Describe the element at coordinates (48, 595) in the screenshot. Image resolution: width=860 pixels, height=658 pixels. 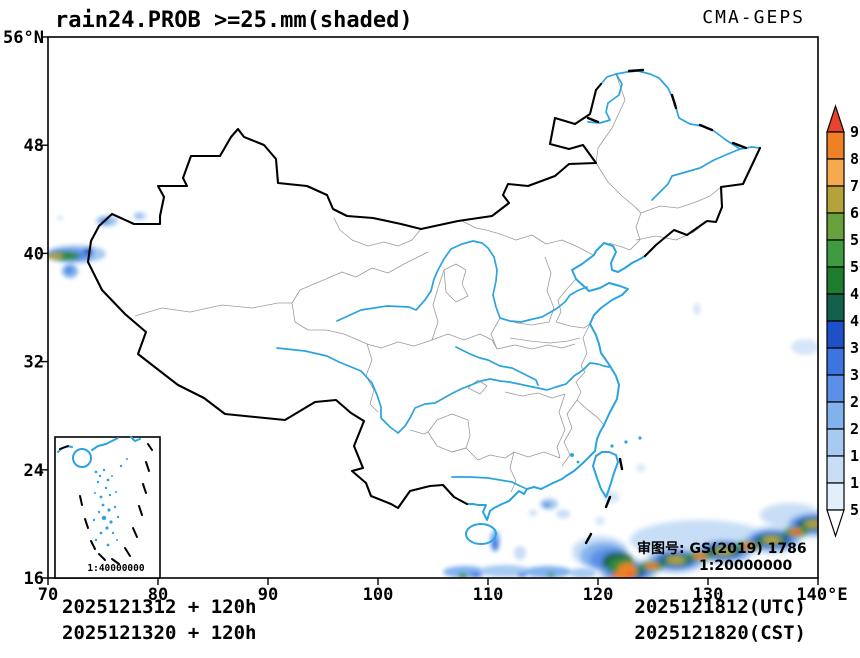
I see `x-tick-label: 70` at that location.